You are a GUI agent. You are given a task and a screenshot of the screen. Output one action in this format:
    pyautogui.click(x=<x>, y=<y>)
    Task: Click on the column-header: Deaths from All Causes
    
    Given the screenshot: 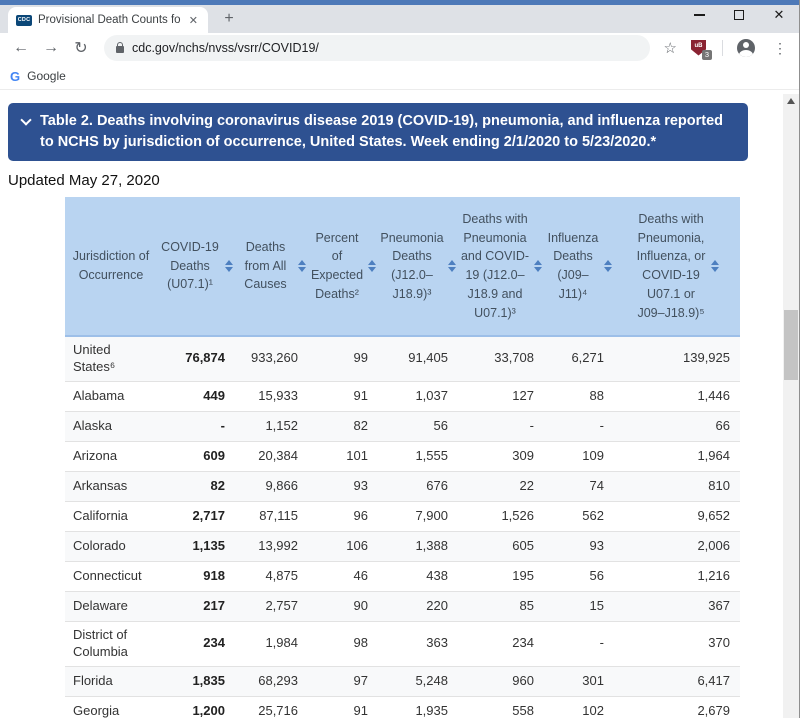 What is the action you would take?
    pyautogui.click(x=271, y=266)
    